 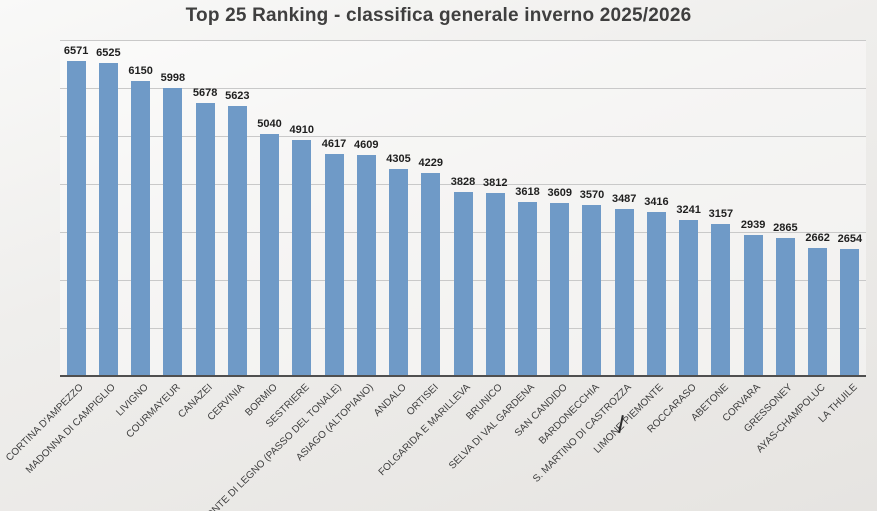 I want to click on category-label: MADONNA DI CAMPIGLIO, so click(x=71, y=429).